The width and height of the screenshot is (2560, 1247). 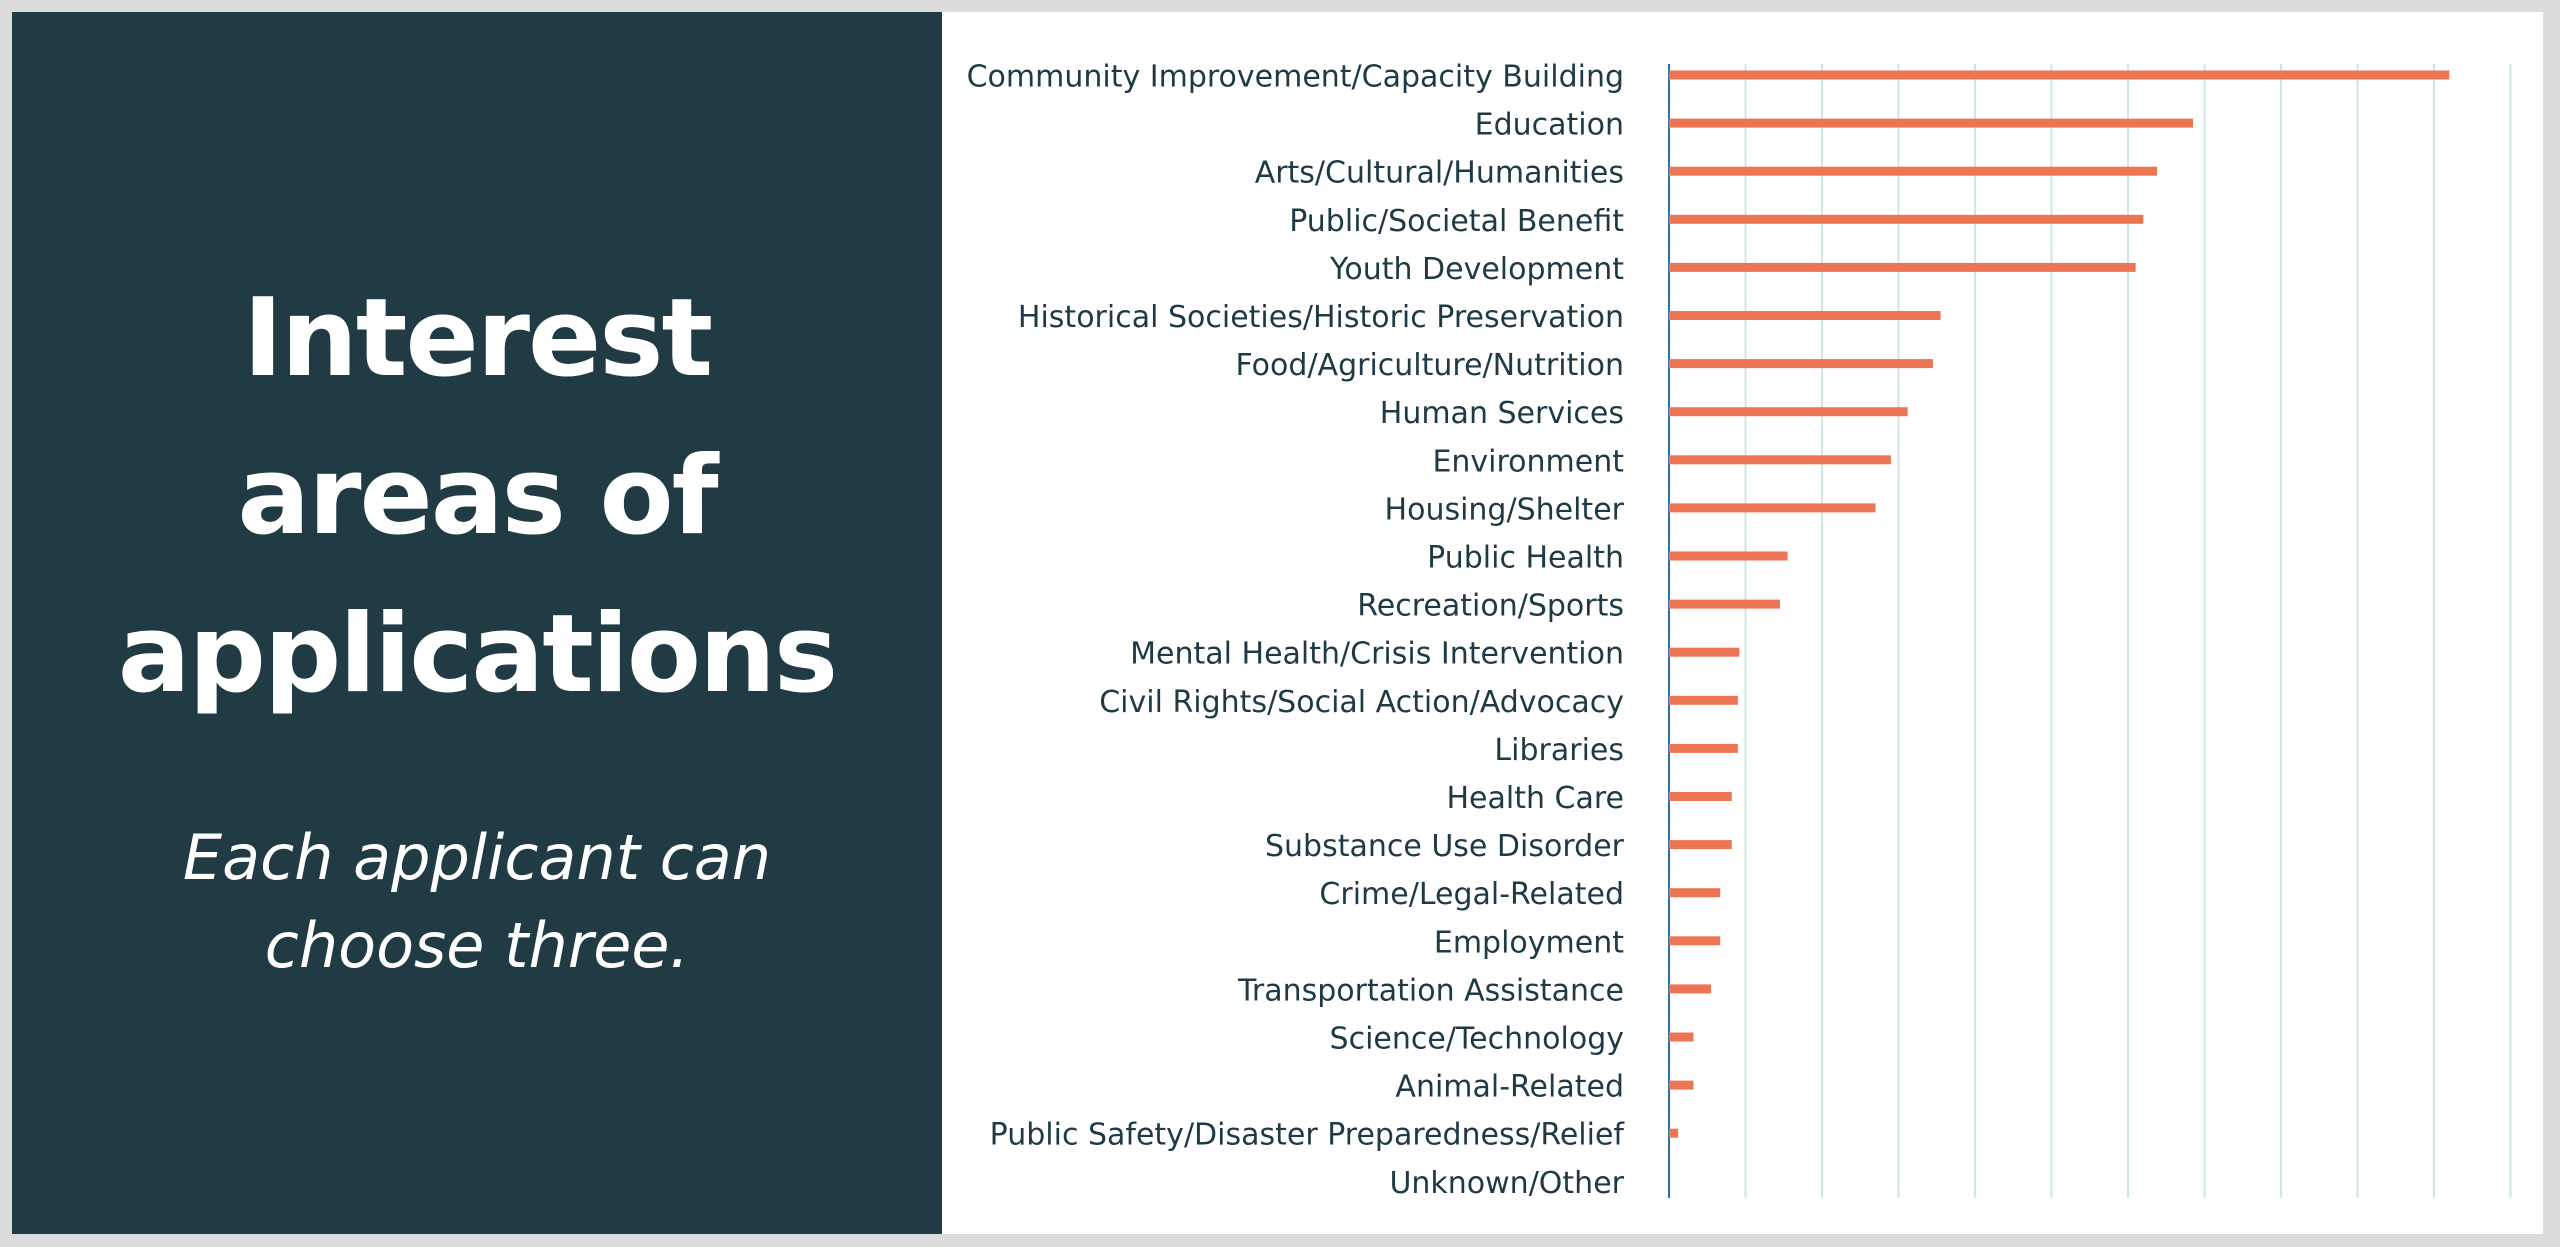 What do you see at coordinates (477, 902) in the screenshot?
I see `slide-subtitle: Each applicant can choose three.` at bounding box center [477, 902].